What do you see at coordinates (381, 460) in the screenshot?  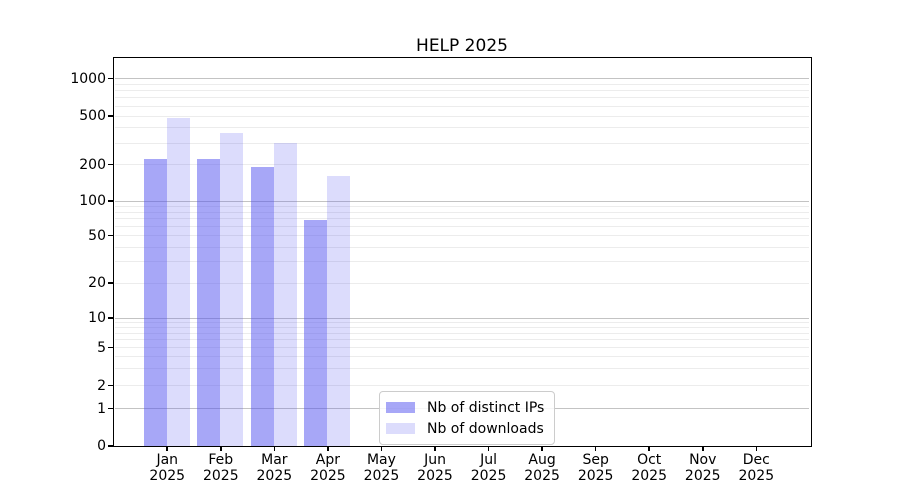 I see `x-tick-month: May` at bounding box center [381, 460].